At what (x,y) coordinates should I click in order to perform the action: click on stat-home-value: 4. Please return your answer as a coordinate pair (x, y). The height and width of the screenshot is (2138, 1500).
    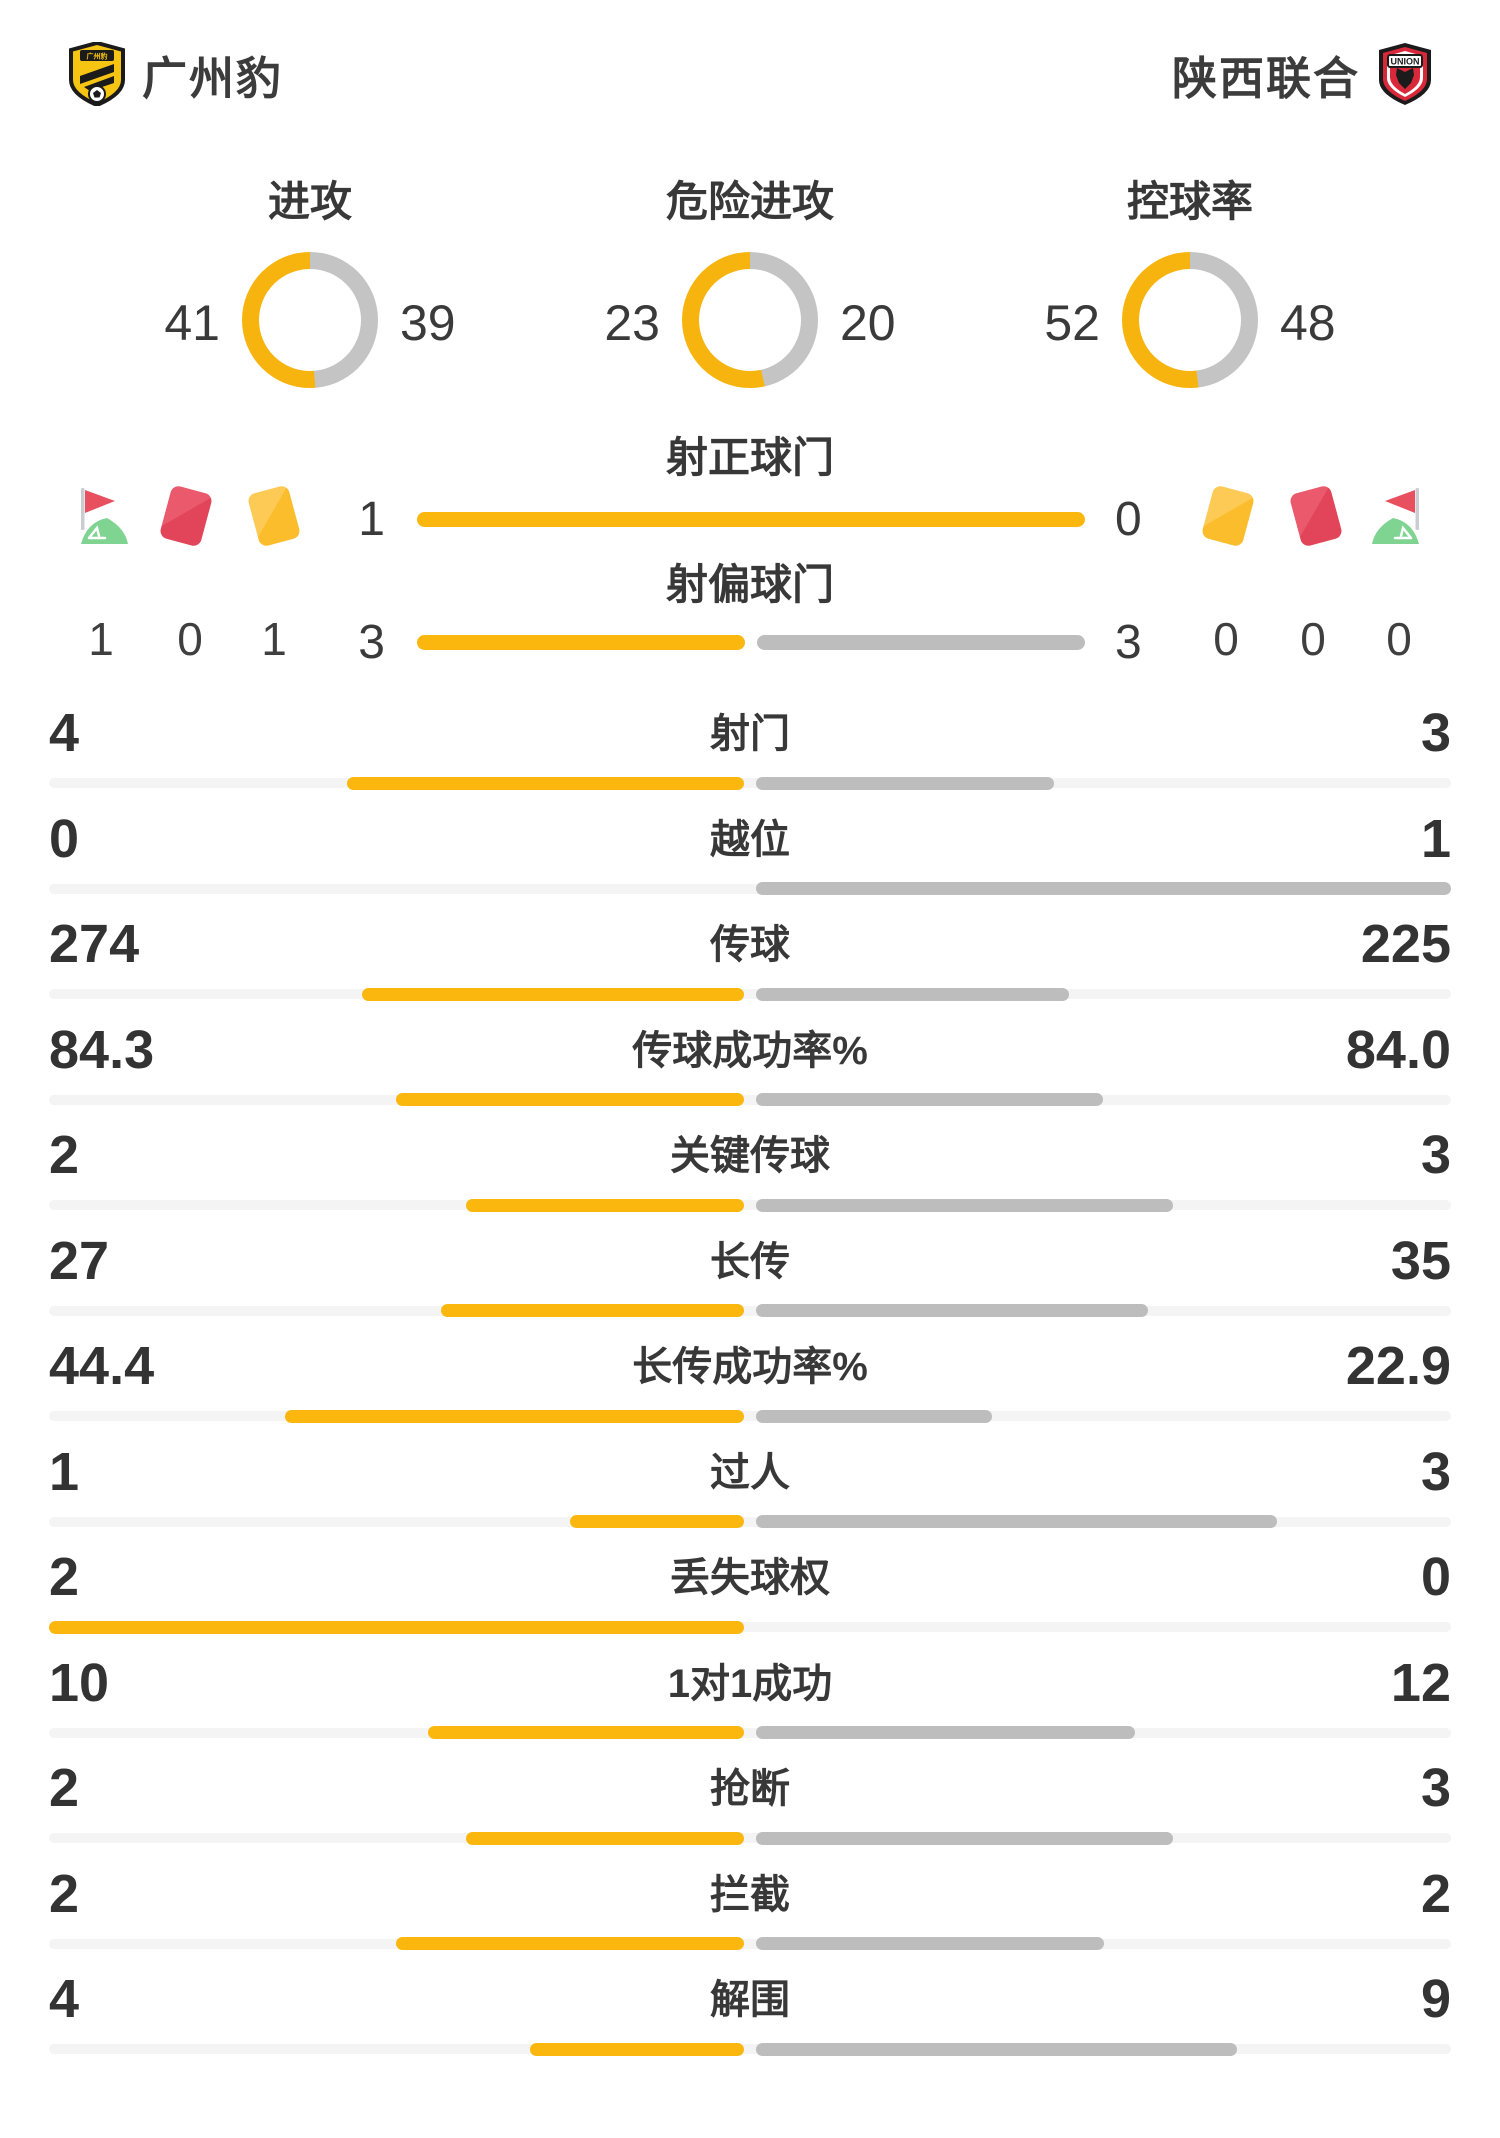
    Looking at the image, I should click on (64, 1999).